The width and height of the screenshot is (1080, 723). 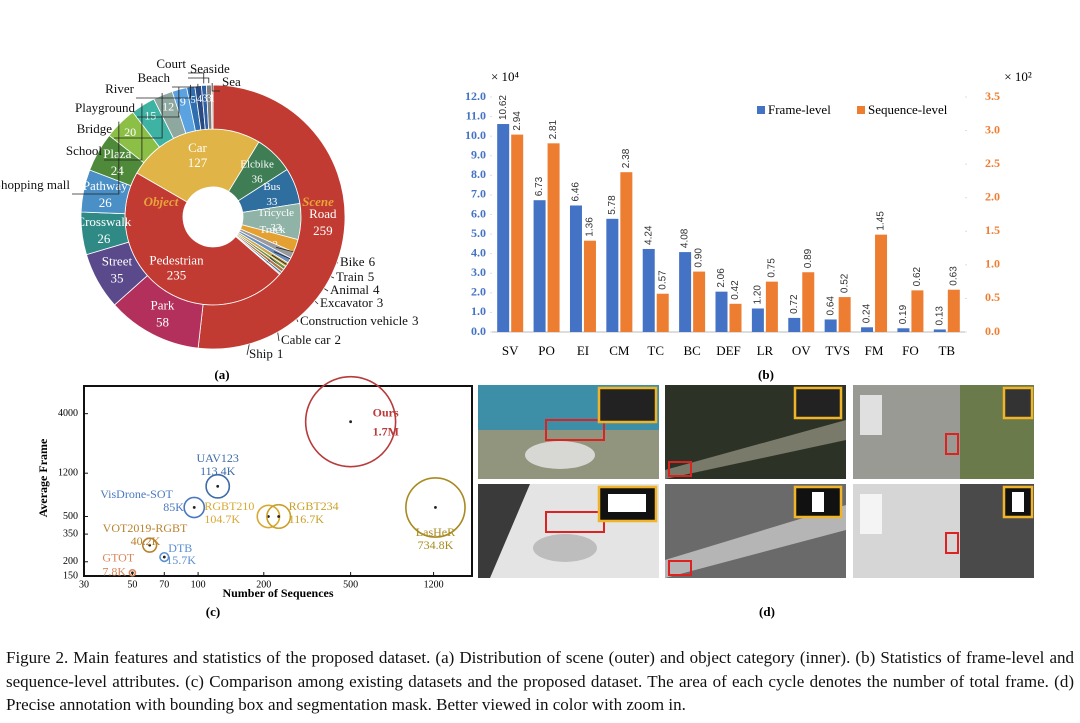 I want to click on segment-name: Animal, so click(x=349, y=289).